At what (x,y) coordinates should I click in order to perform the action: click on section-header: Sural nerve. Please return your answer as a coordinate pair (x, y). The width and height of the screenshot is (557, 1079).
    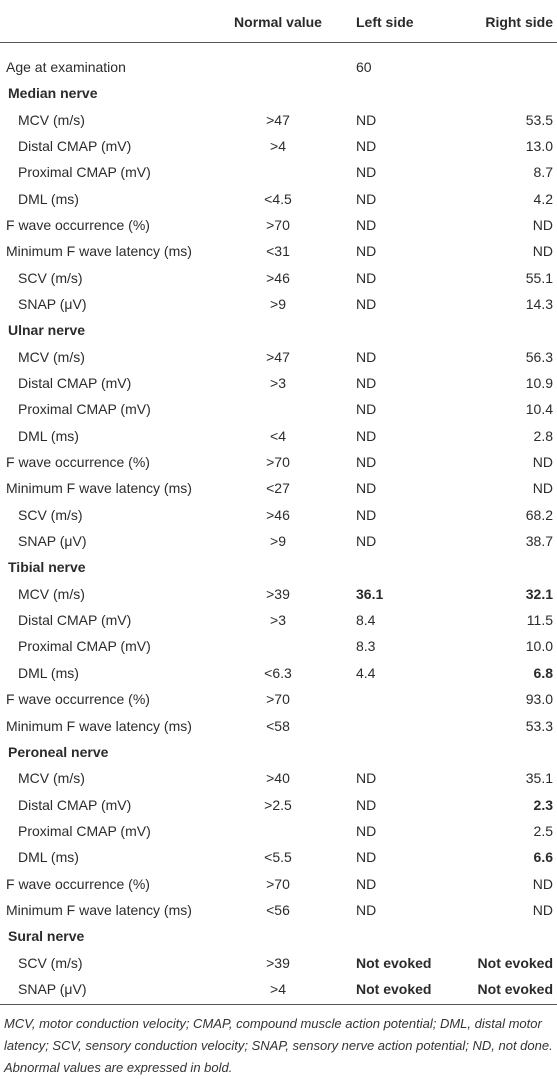
    Looking at the image, I should click on (46, 936).